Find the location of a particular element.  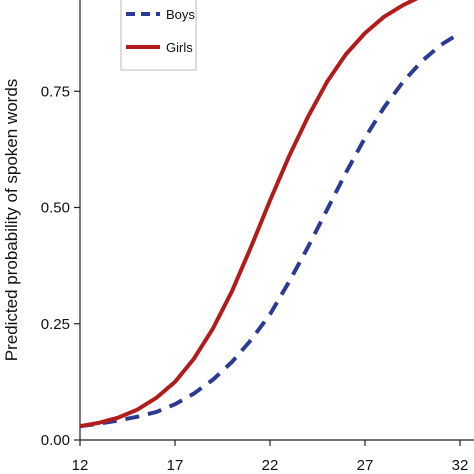

y-tick-label: 0.25 is located at coordinates (55, 324).